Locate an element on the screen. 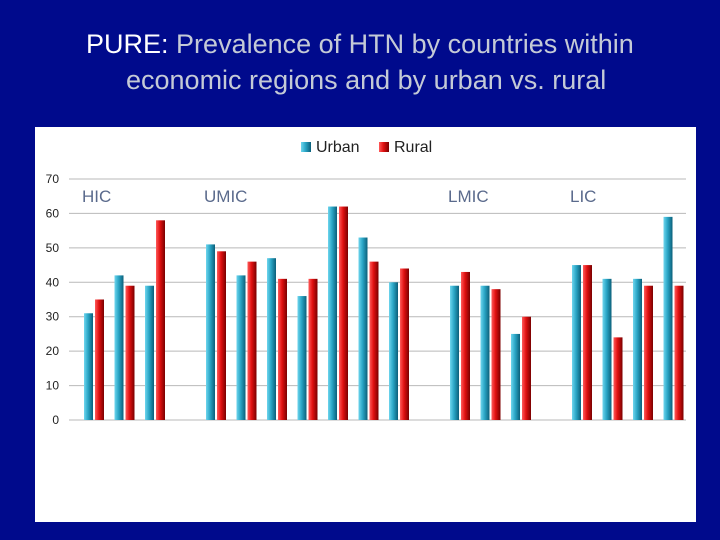  title-prefix: PURE: is located at coordinates (127, 44).